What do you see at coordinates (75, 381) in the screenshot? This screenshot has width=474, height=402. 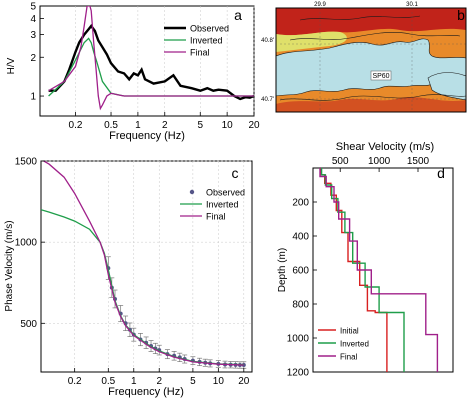 I see `c-xtick-label-0: 0.2` at bounding box center [75, 381].